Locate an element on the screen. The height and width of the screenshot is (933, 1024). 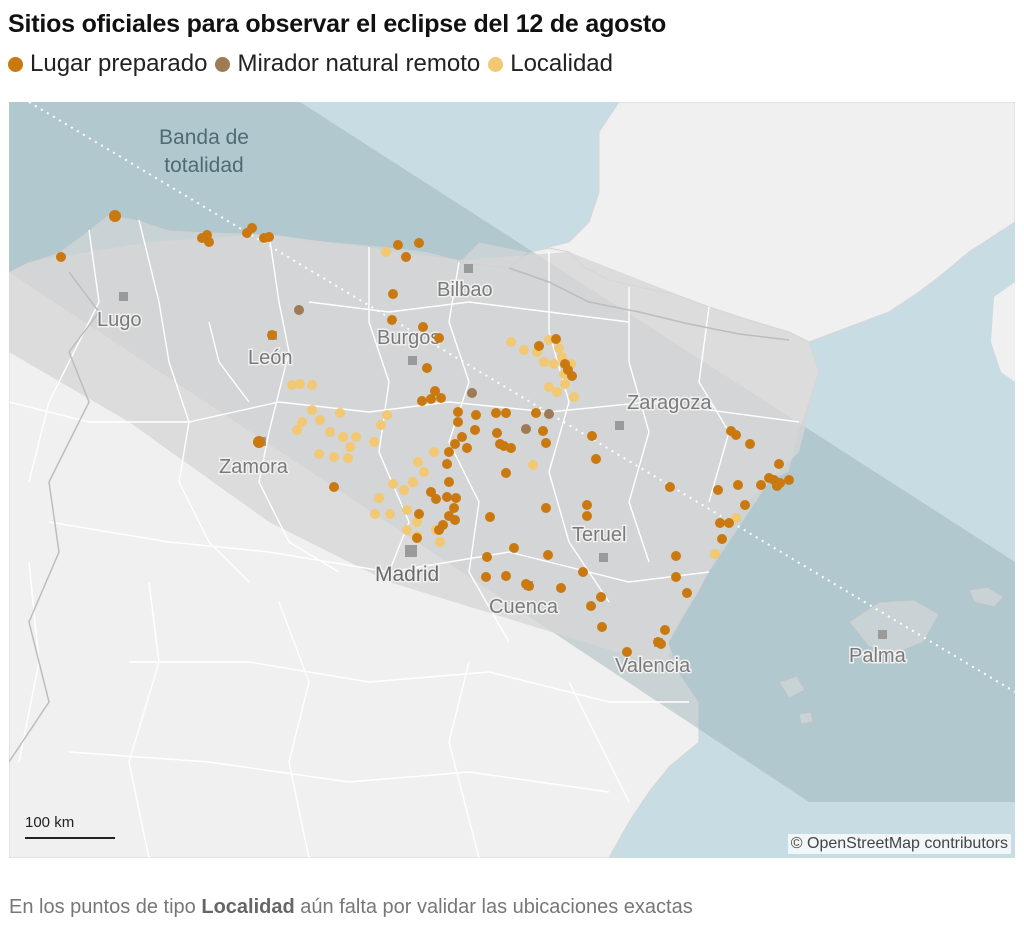
city-label-leon: León is located at coordinates (270, 358).